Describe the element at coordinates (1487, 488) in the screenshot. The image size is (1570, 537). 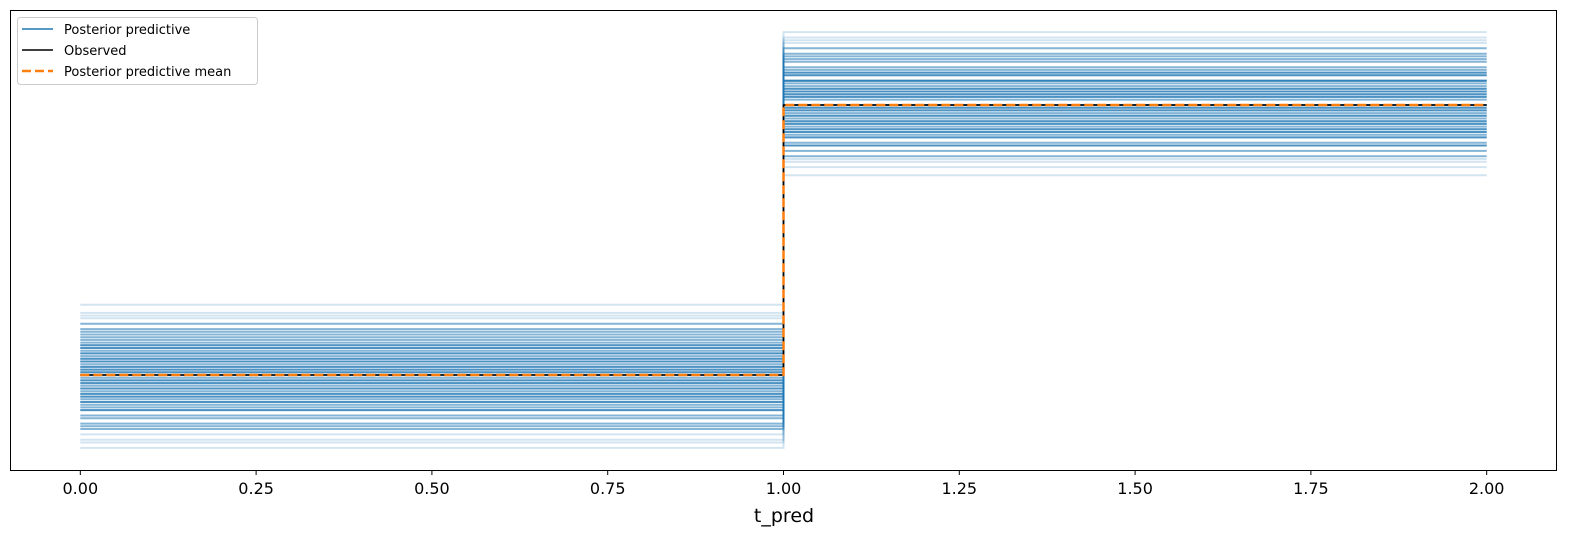
I see `x-tick-label: 2.00` at that location.